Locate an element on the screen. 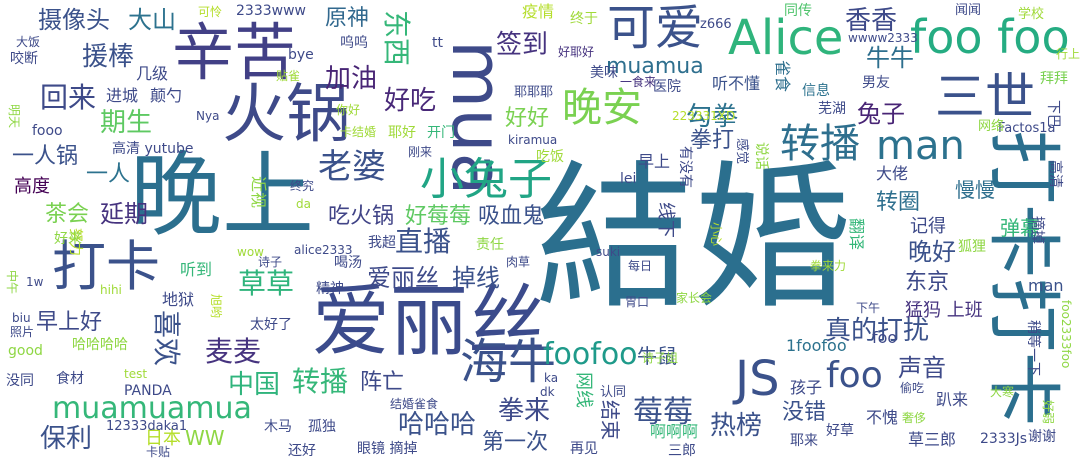 This screenshot has height=463, width=1080. word: WW is located at coordinates (205, 438).